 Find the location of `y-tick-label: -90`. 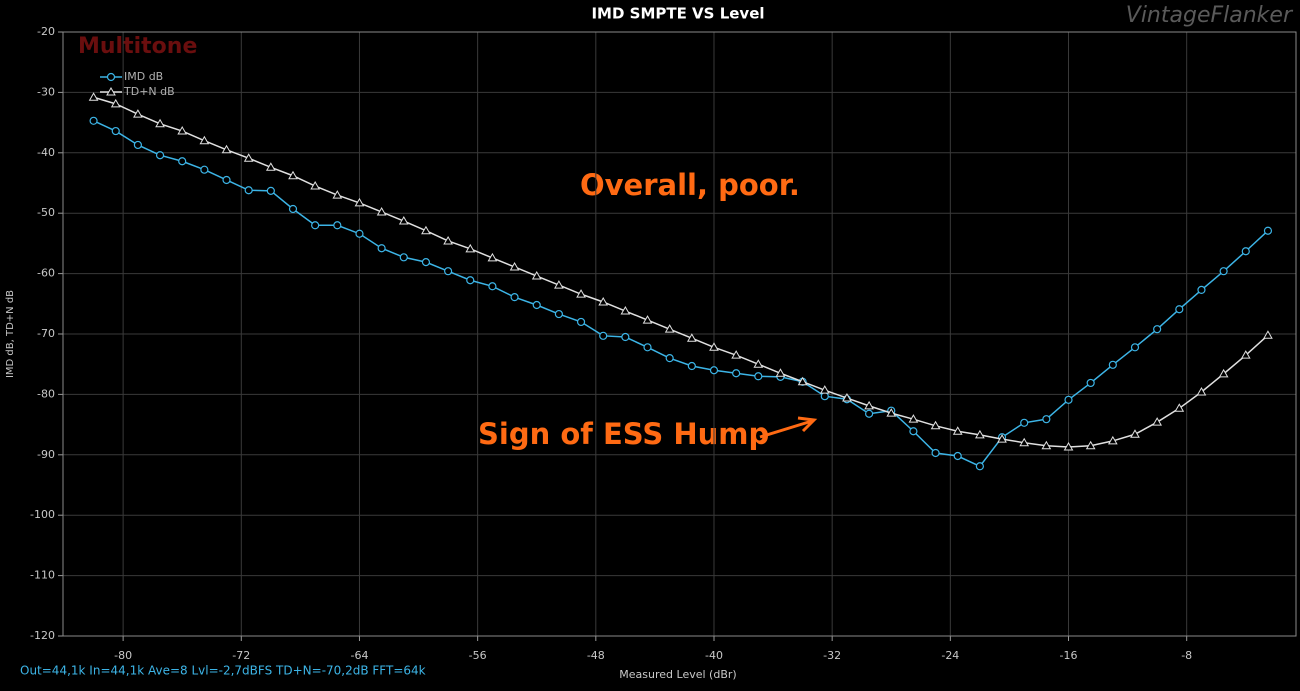

y-tick-label: -90 is located at coordinates (46, 454).